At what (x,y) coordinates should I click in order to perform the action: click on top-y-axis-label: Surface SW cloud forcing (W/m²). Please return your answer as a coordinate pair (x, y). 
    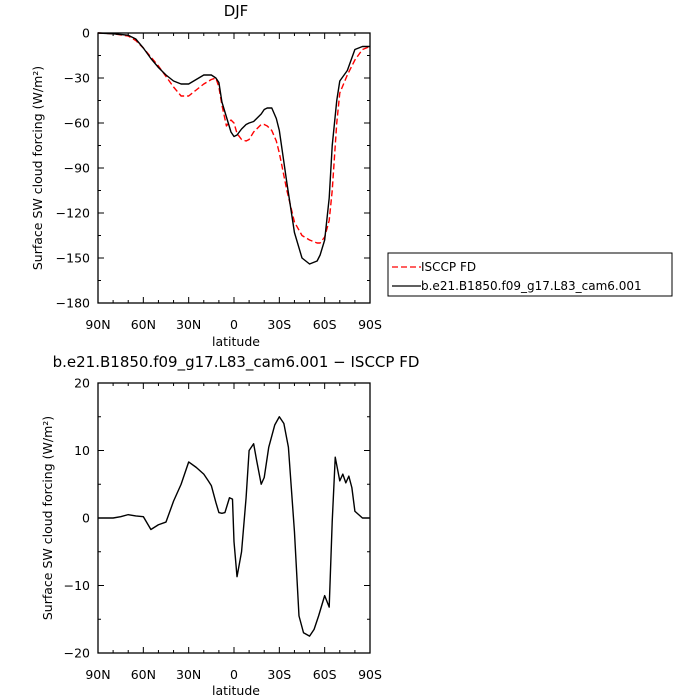
    Looking at the image, I should click on (37, 168).